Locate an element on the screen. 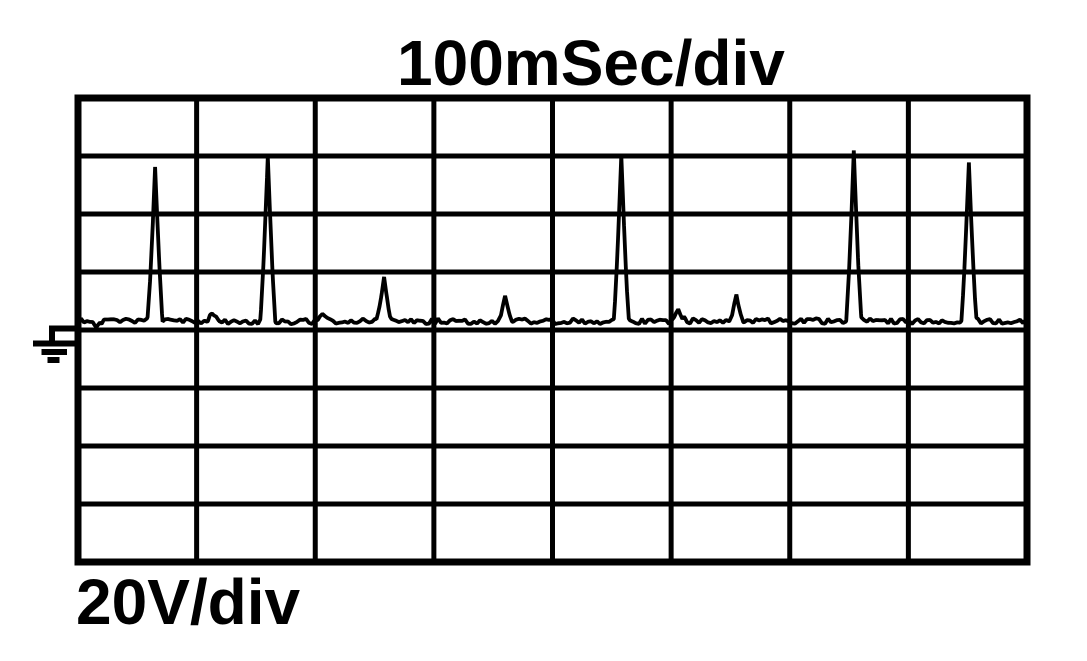 This screenshot has width=1087, height=661. timebase-label: 100mSec/div is located at coordinates (591, 63).